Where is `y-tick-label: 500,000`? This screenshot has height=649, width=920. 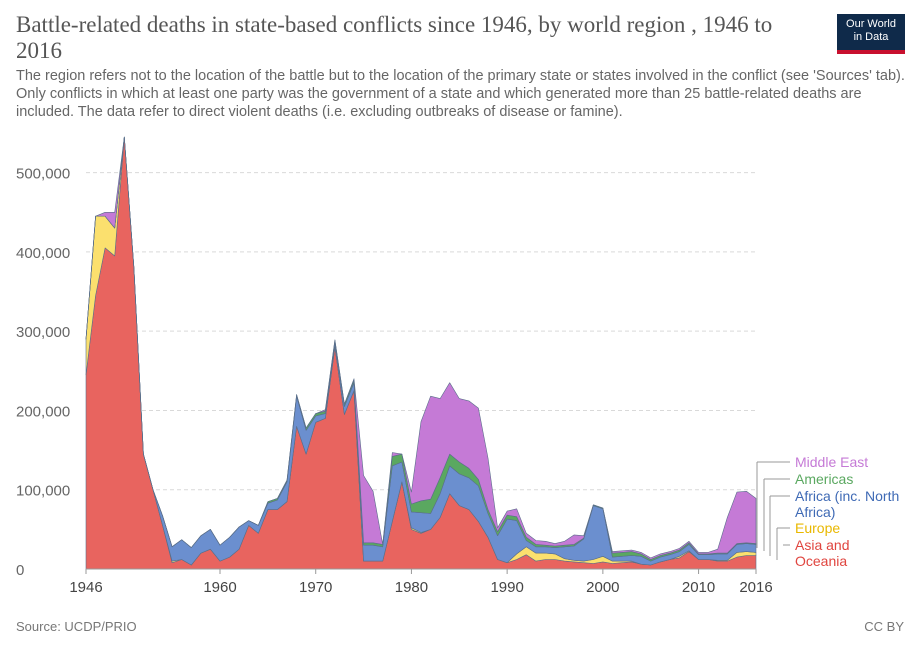 y-tick-label: 500,000 is located at coordinates (43, 174).